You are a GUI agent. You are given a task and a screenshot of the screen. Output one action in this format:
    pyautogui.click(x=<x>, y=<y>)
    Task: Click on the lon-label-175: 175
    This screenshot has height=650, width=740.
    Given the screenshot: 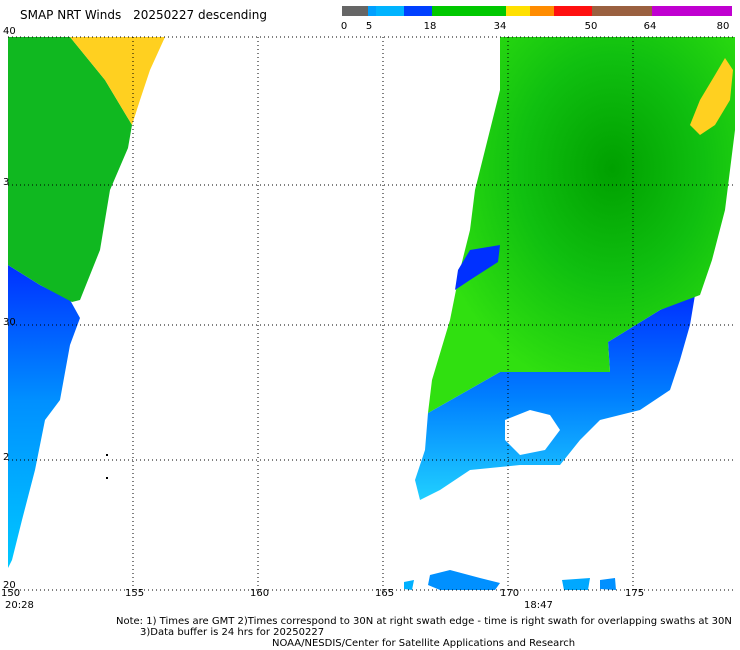 What is the action you would take?
    pyautogui.click(x=635, y=593)
    